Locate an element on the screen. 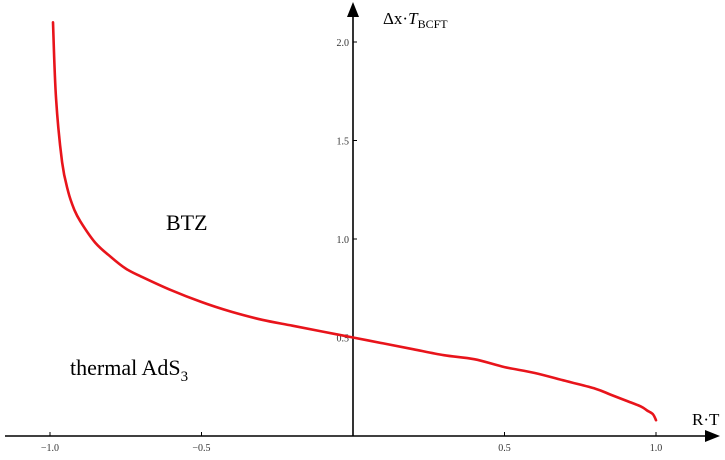 Image resolution: width=725 pixels, height=460 pixels. y-tick-label: 1.0 is located at coordinates (343, 240).